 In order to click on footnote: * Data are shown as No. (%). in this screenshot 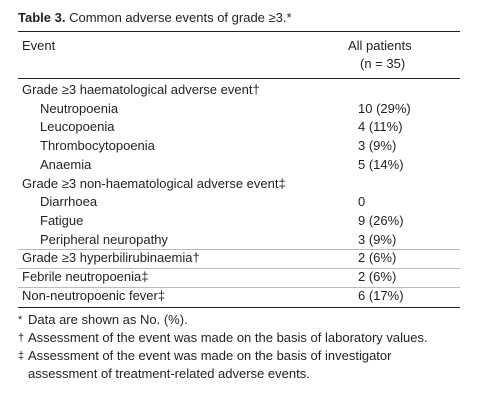, I will do `click(233, 320)`.